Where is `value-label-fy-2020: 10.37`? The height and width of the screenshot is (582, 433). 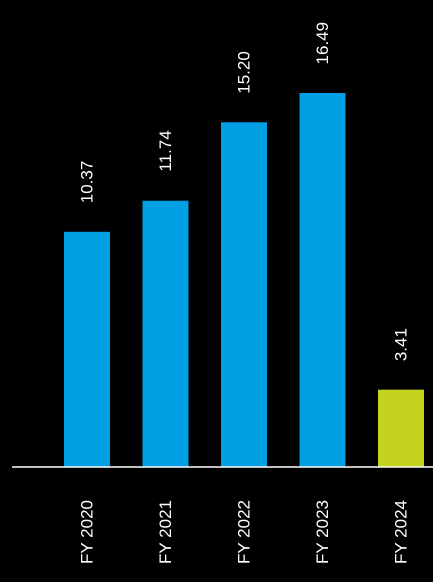 value-label-fy-2020: 10.37 is located at coordinates (87, 182).